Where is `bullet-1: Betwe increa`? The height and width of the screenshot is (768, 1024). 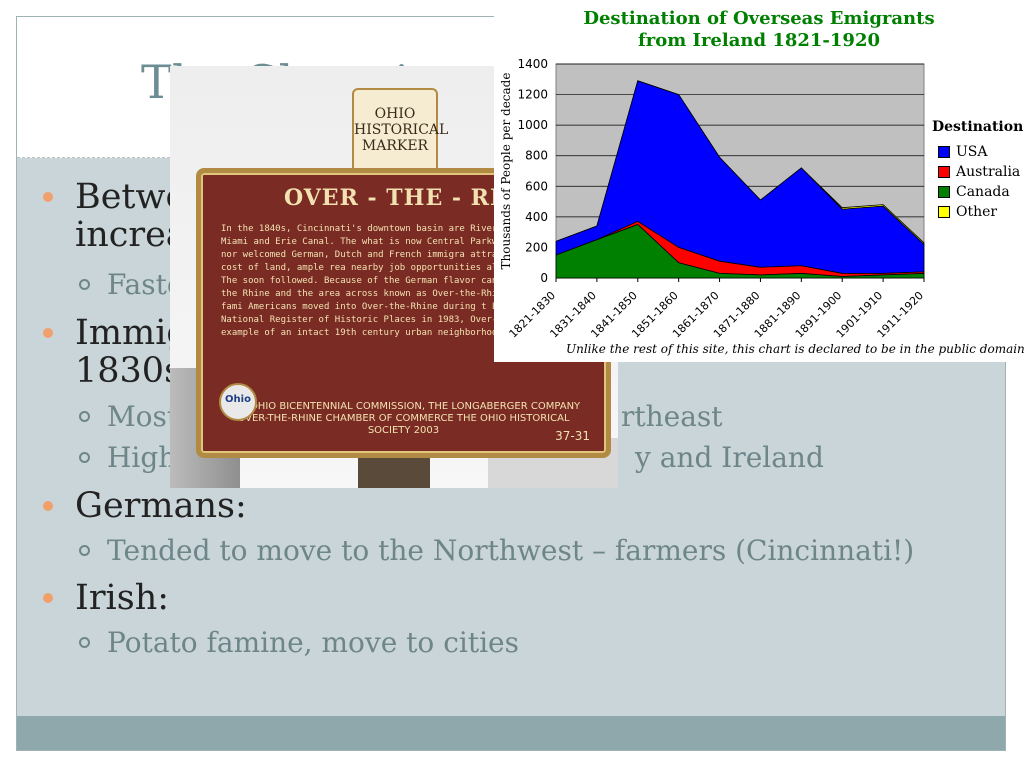
bullet-1: Betwe increa is located at coordinates (115, 216).